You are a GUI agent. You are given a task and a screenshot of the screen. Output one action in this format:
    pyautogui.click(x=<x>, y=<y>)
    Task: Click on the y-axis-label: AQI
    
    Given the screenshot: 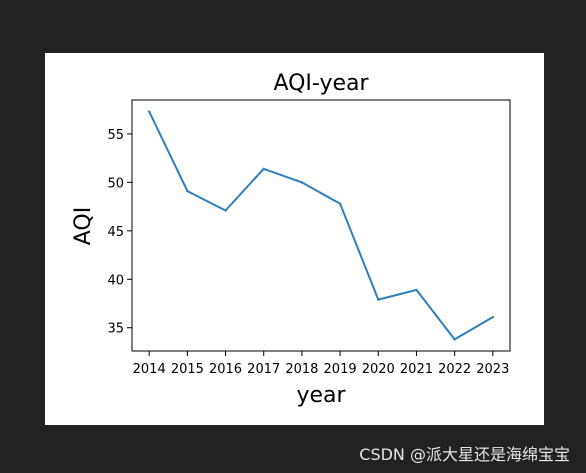 What is the action you would take?
    pyautogui.click(x=83, y=226)
    